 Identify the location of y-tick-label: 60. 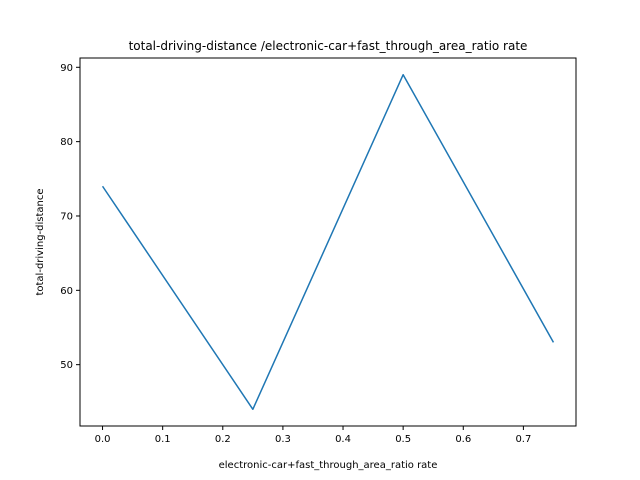
(66, 291).